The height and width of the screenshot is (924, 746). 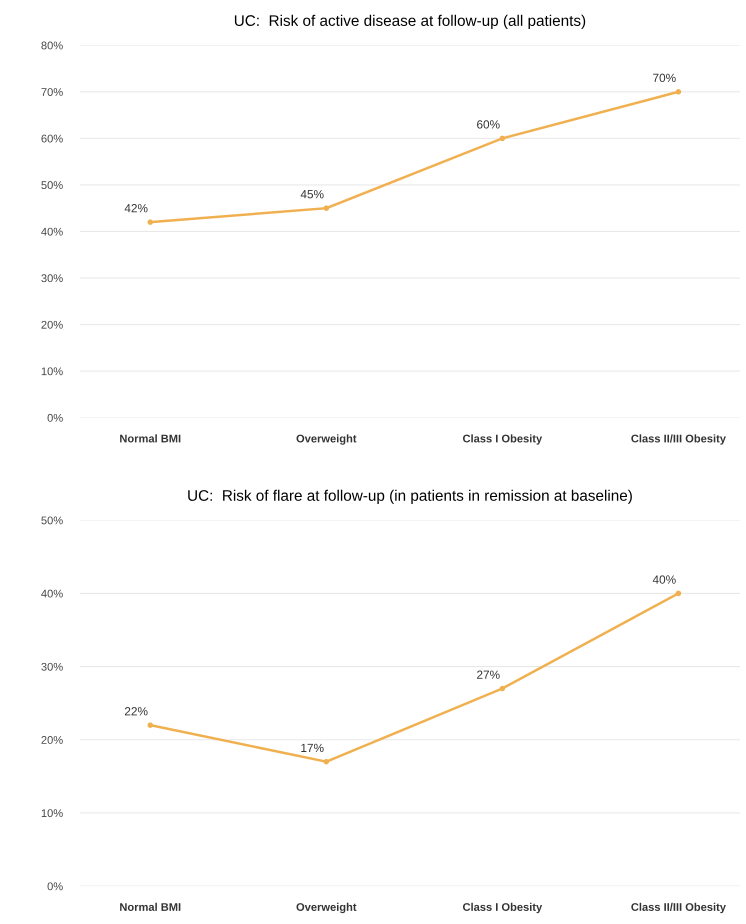 I want to click on y-tick-label: 70%, so click(x=52, y=92).